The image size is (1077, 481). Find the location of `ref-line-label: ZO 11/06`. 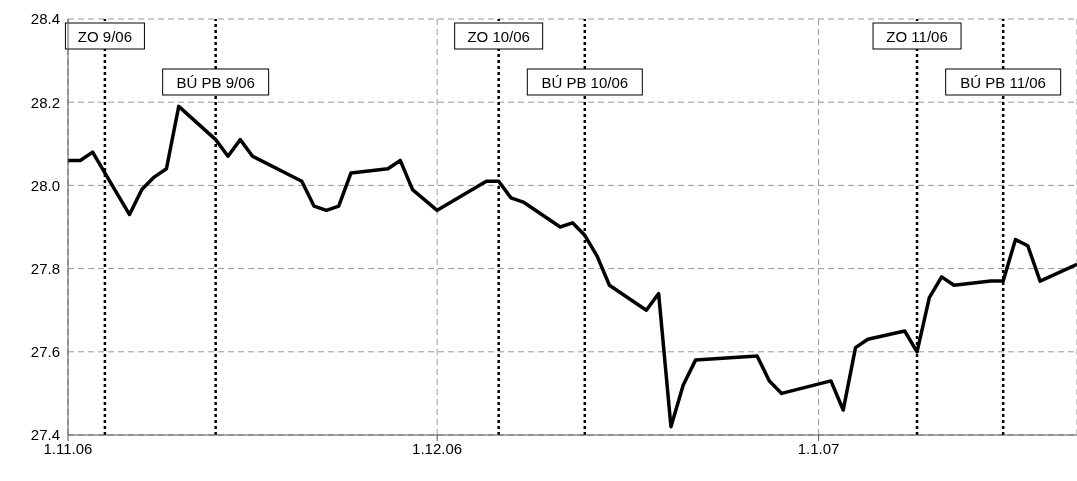

ref-line-label: ZO 11/06 is located at coordinates (917, 36).